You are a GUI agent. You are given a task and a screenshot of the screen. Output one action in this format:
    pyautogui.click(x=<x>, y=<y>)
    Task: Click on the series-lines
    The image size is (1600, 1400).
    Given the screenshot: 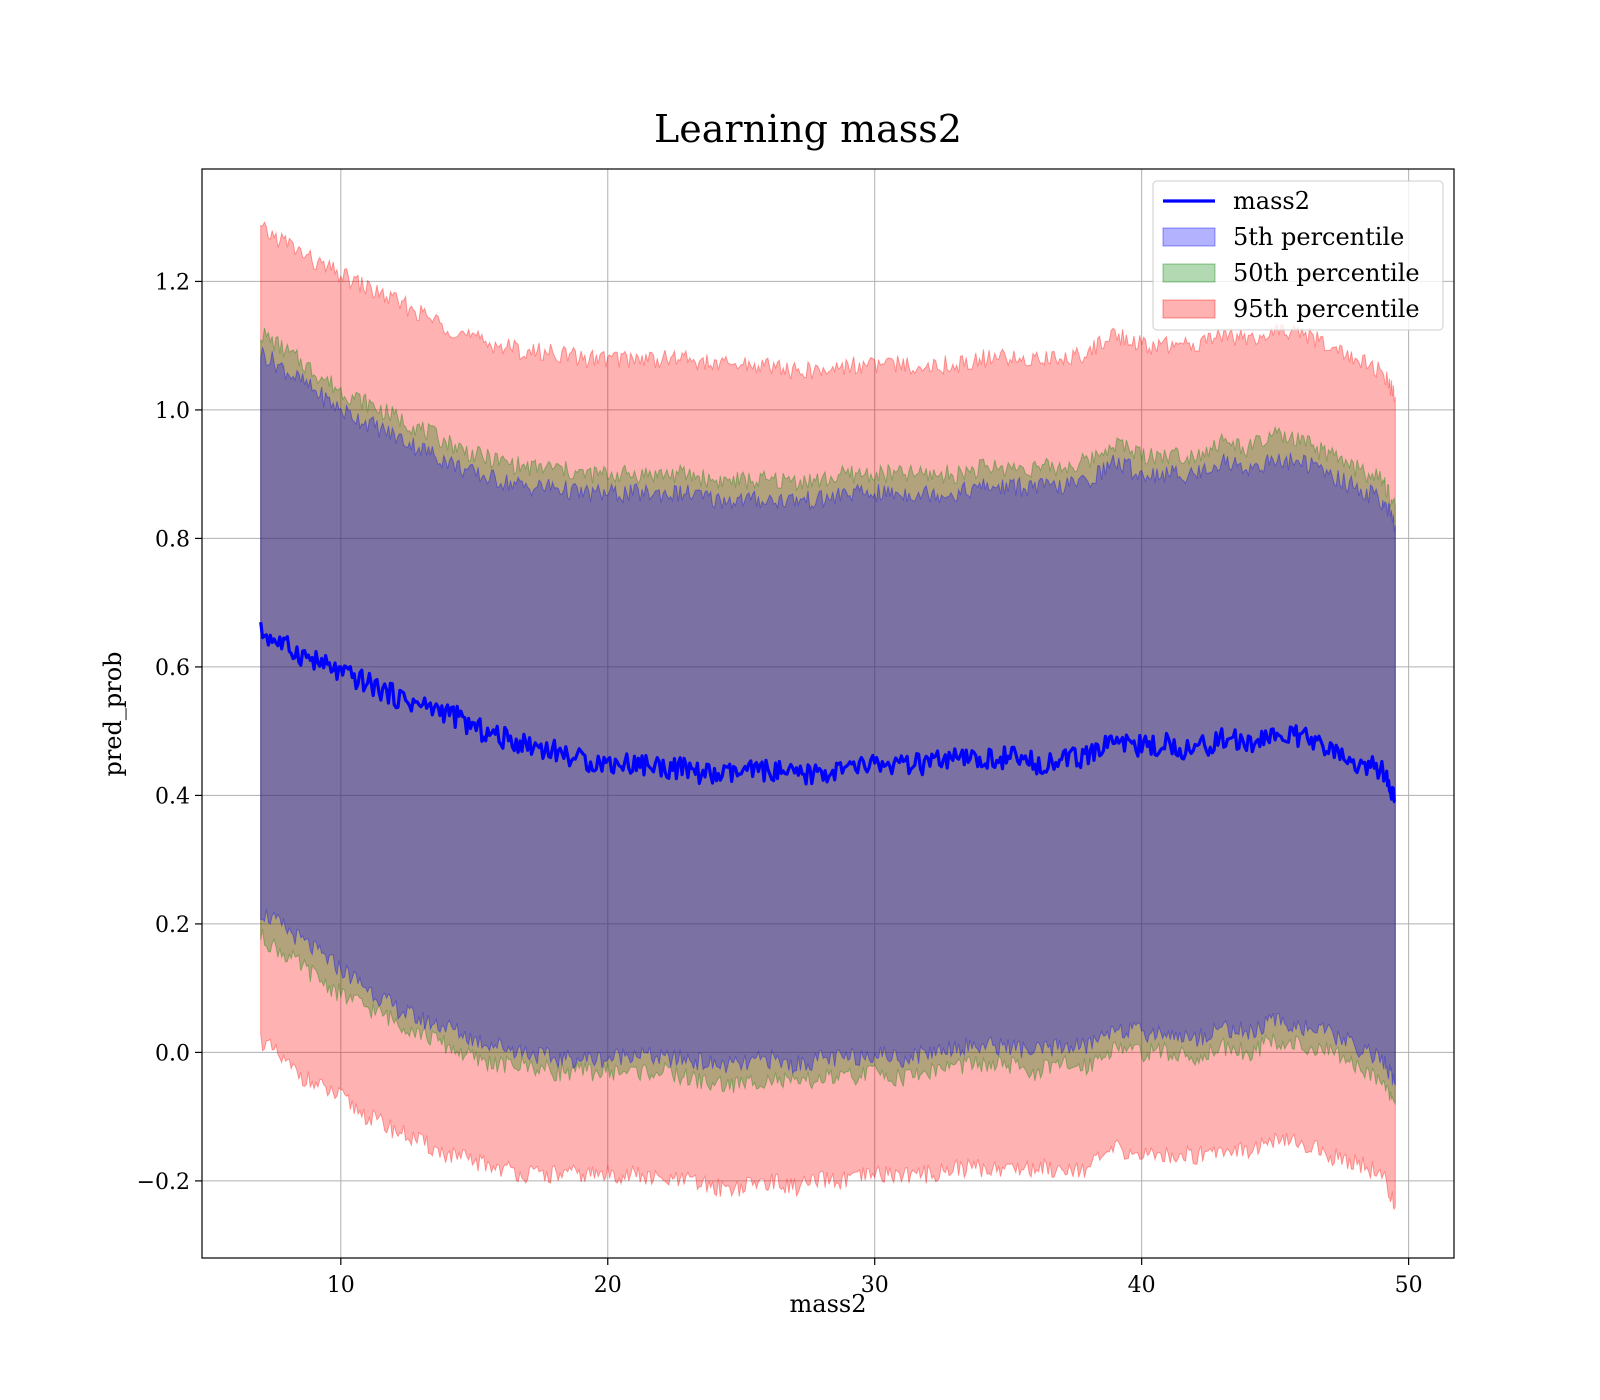 What is the action you would take?
    pyautogui.click(x=827, y=712)
    